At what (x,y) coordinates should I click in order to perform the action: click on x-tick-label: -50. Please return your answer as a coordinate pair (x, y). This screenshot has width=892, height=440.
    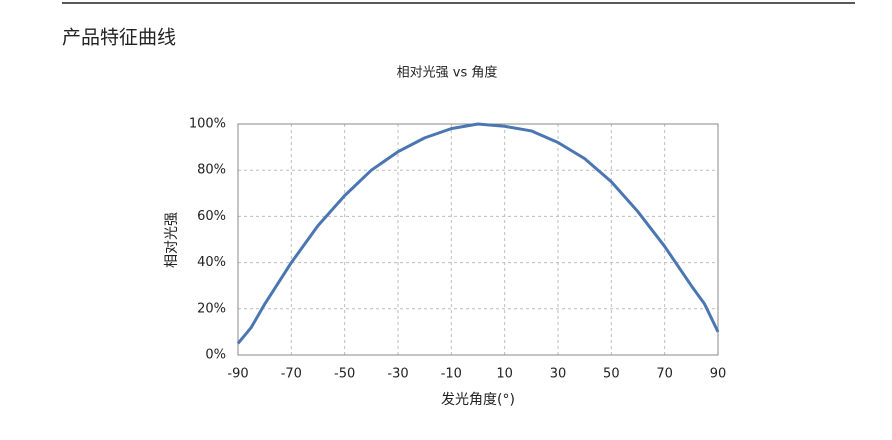
    Looking at the image, I should click on (344, 374).